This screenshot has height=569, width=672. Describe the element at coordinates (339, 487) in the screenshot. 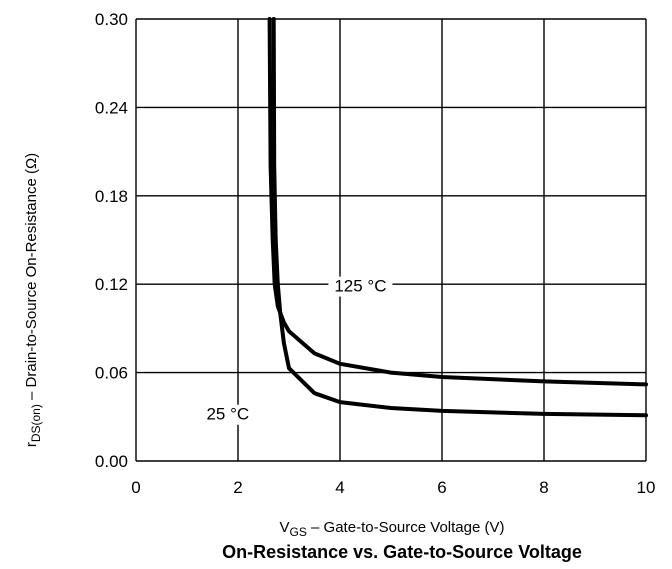

I see `x-tick-label: 4` at that location.